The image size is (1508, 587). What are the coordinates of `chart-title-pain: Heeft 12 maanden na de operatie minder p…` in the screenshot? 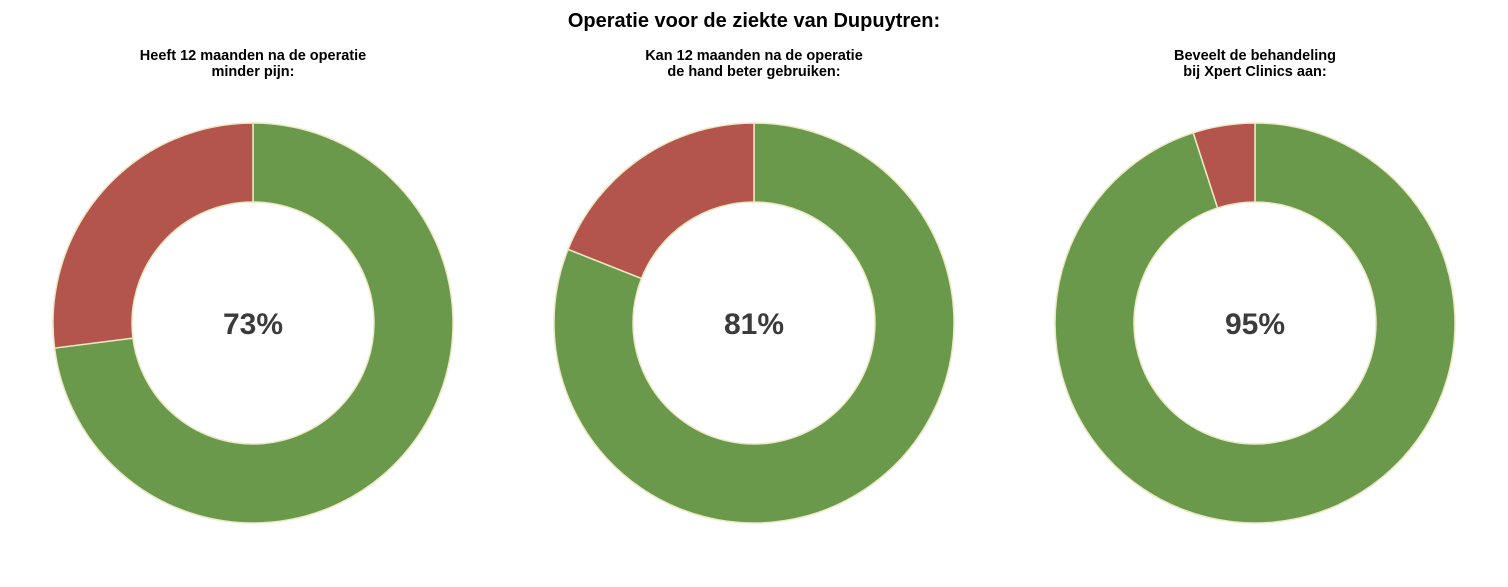 It's located at (253, 64).